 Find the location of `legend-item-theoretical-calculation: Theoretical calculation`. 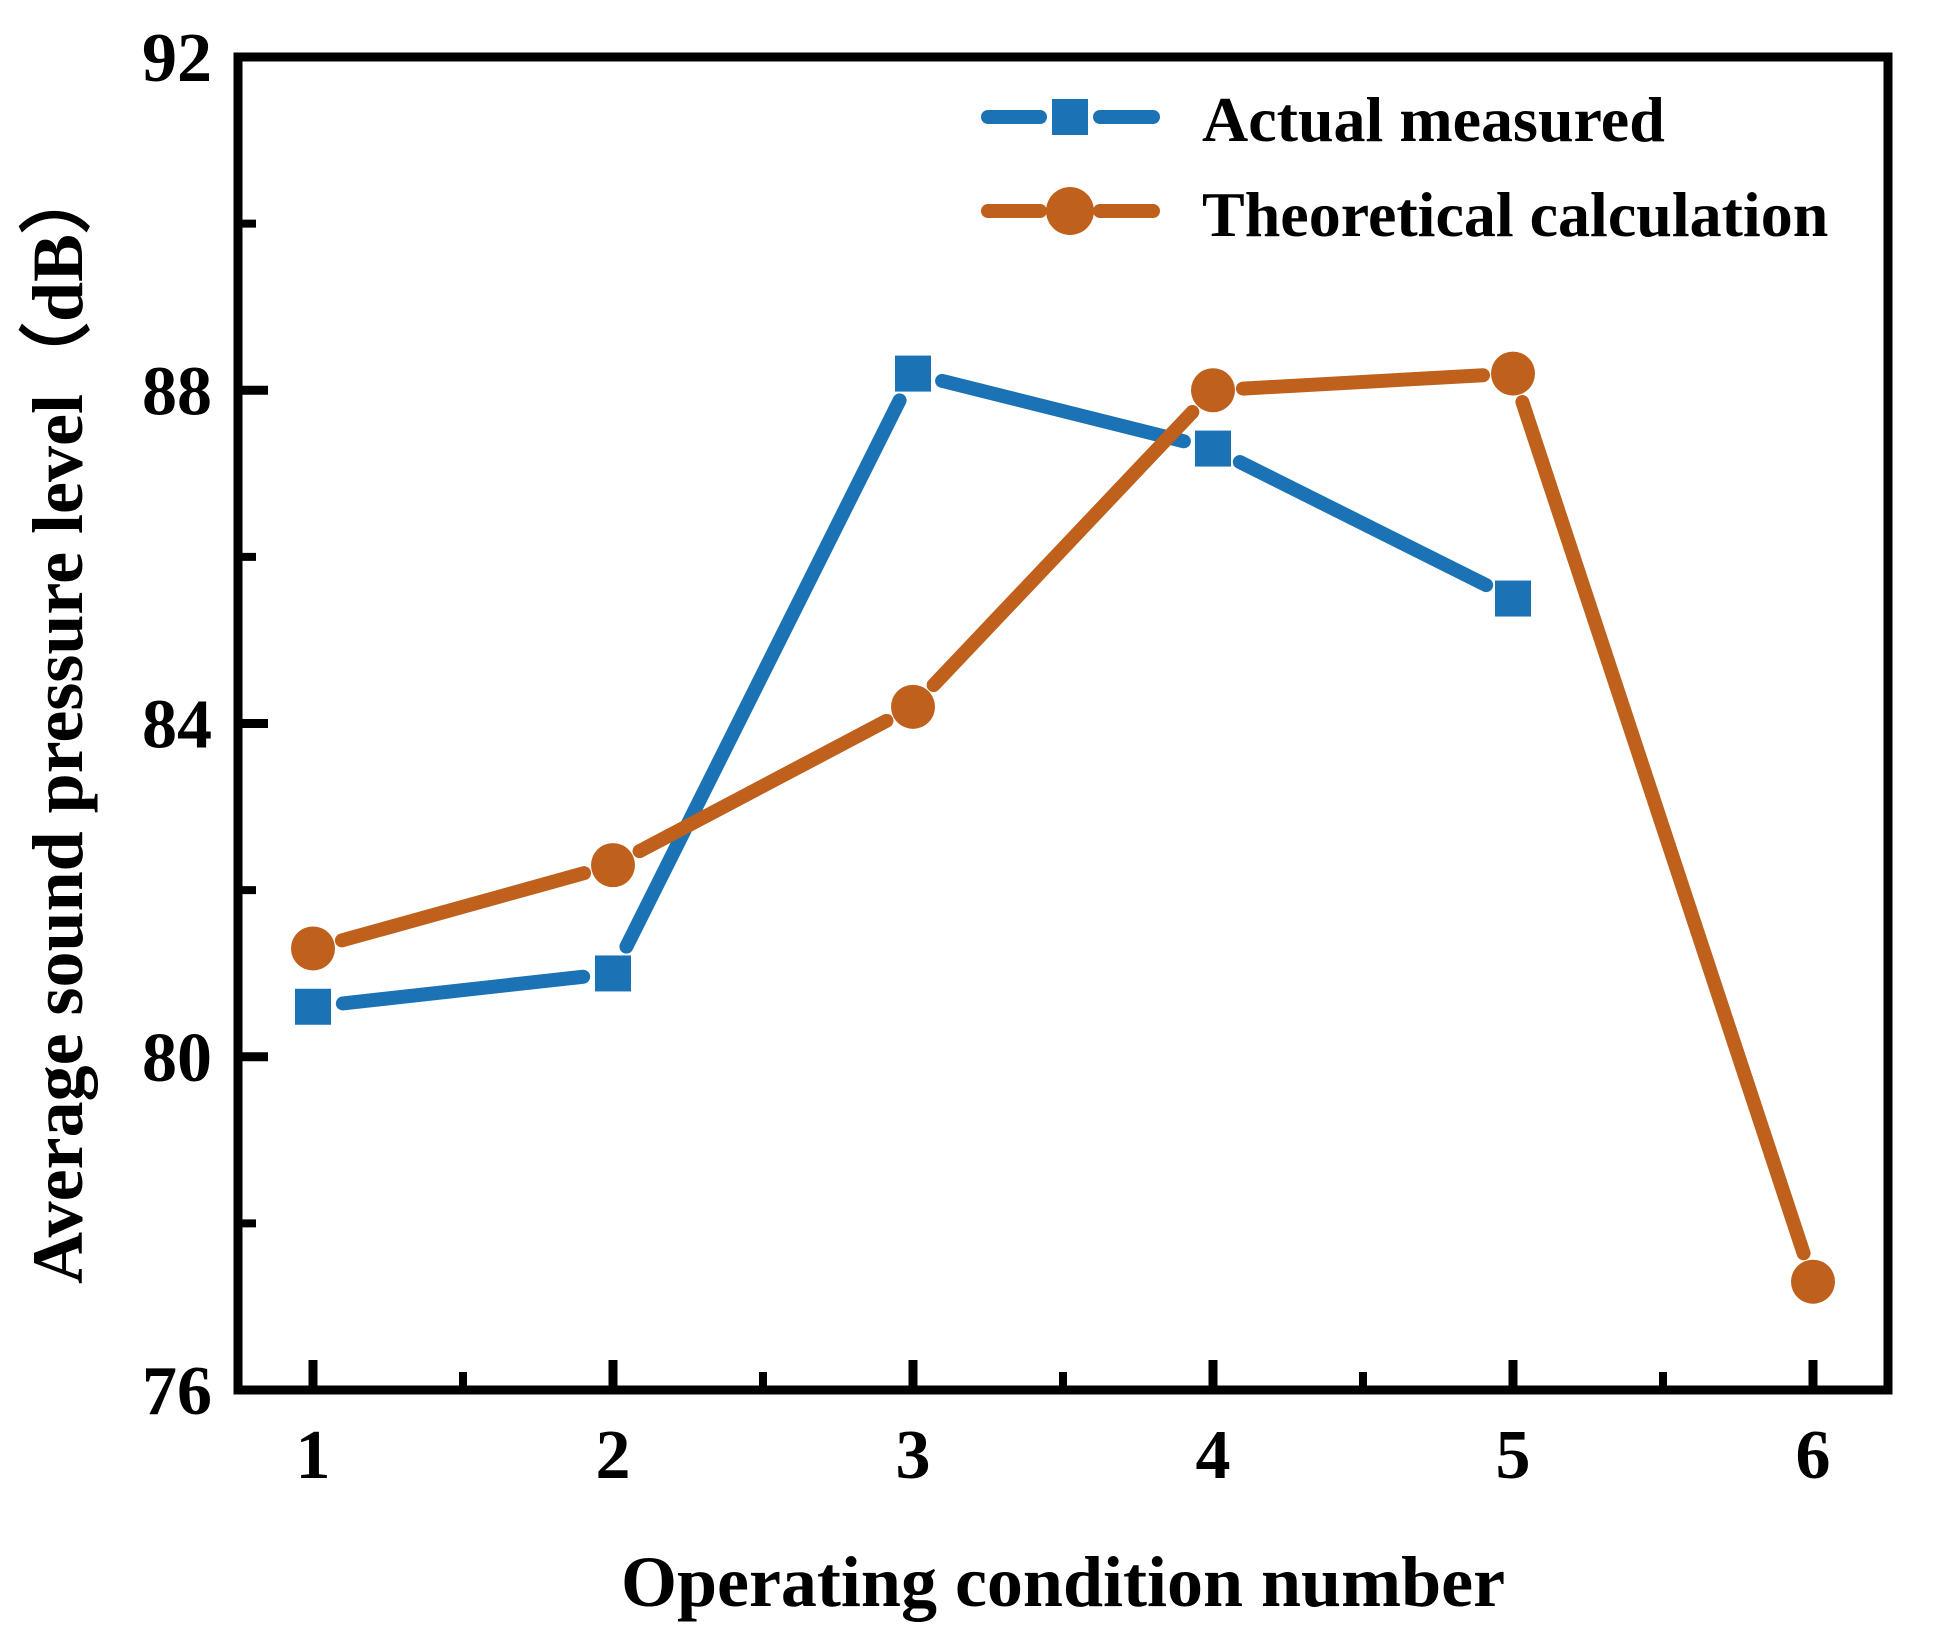

legend-item-theoretical-calculation: Theoretical calculation is located at coordinates (1404, 214).